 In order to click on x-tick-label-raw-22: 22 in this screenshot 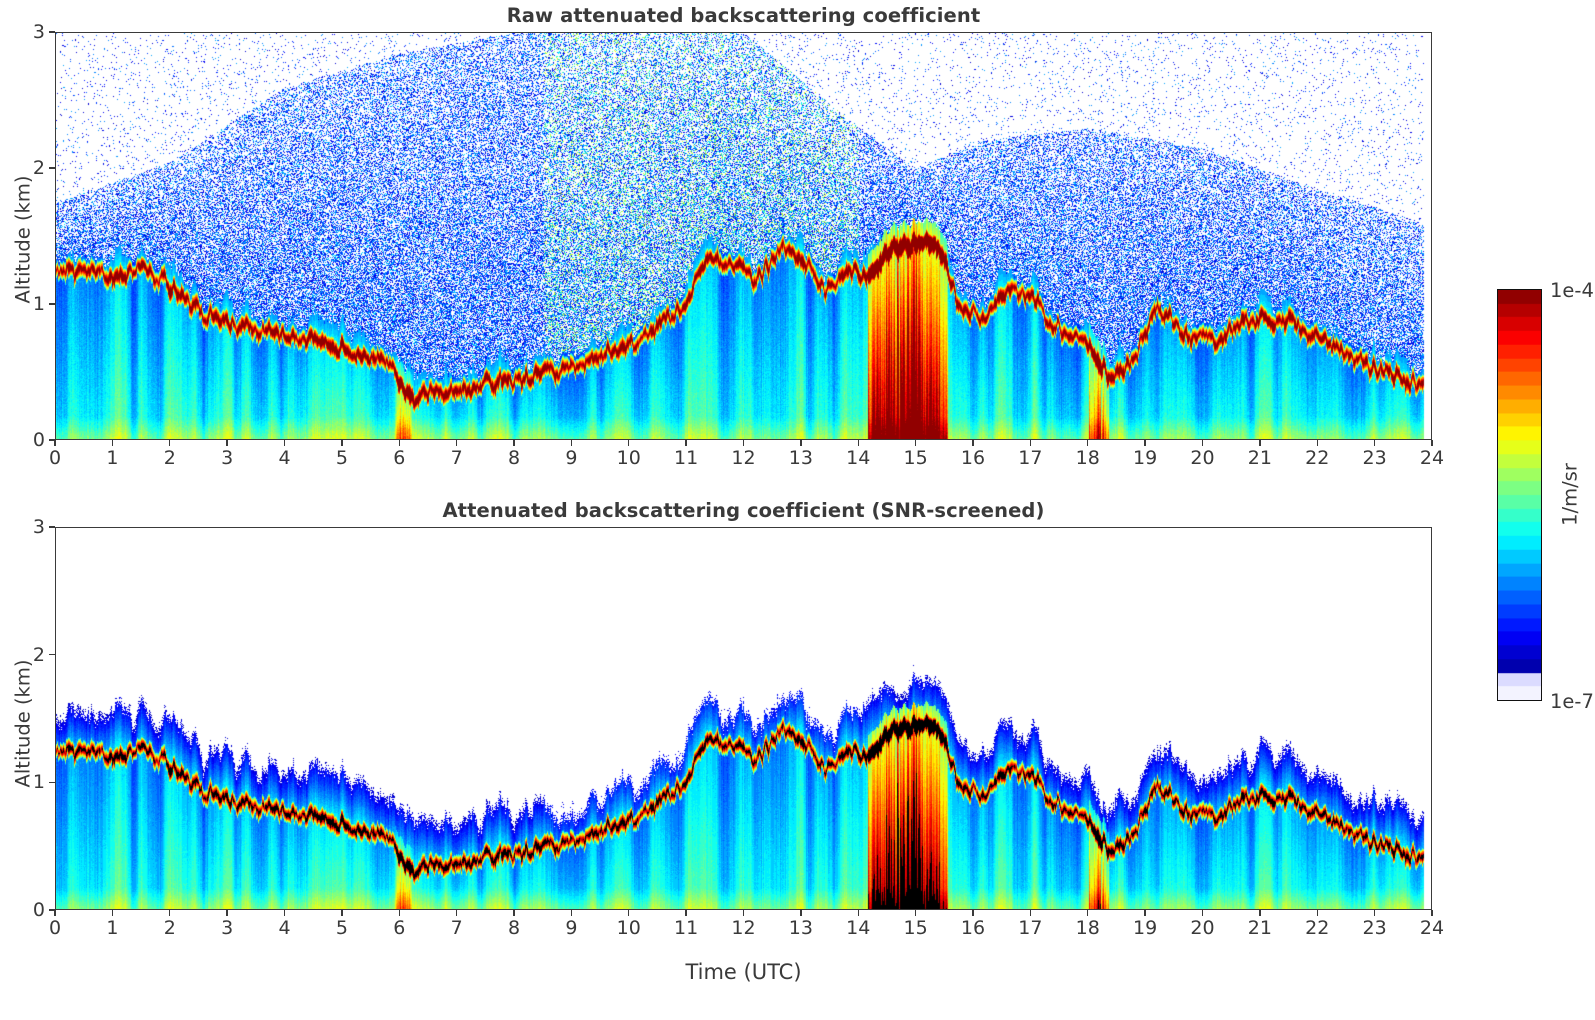, I will do `click(1317, 458)`.